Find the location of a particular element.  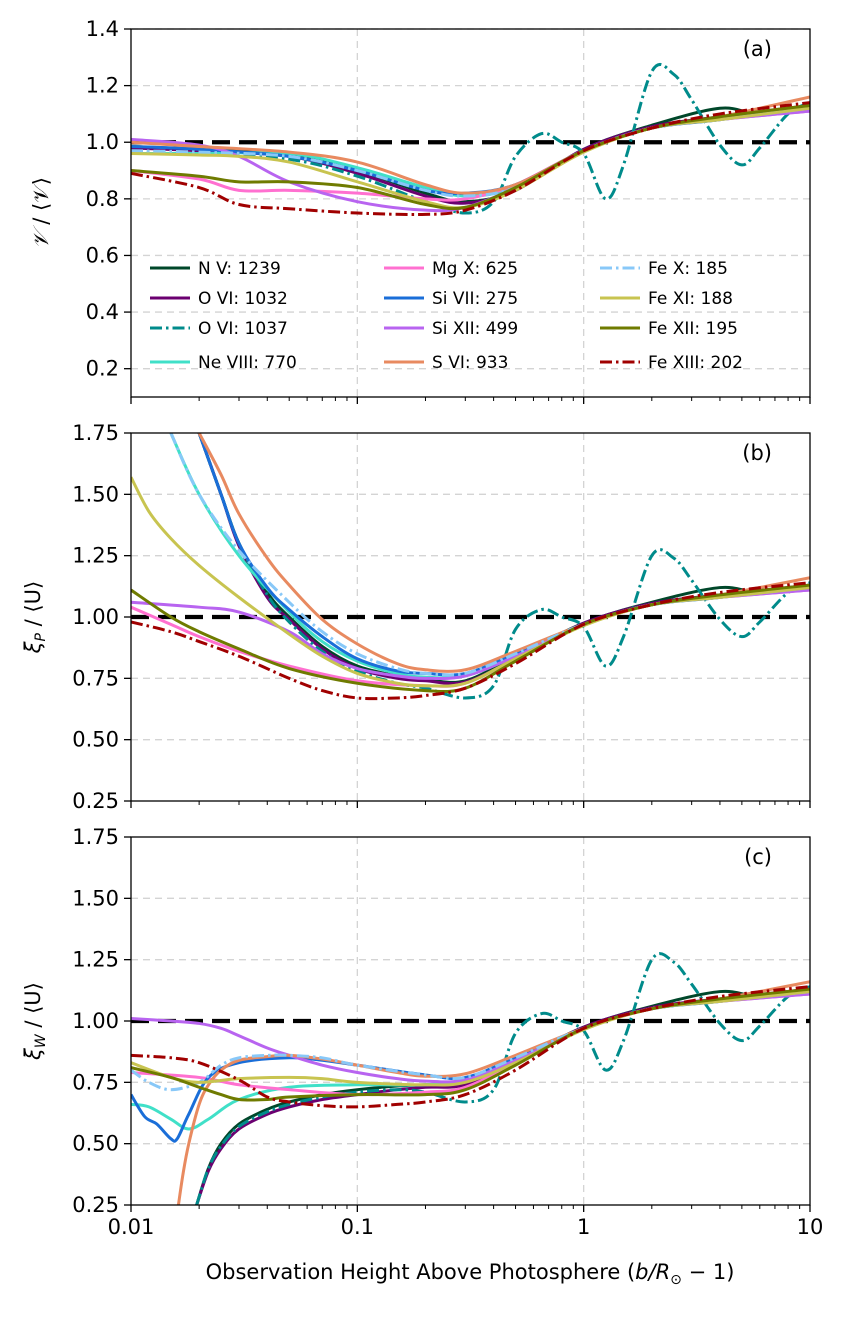

panel-a-series is located at coordinates (470, 139).